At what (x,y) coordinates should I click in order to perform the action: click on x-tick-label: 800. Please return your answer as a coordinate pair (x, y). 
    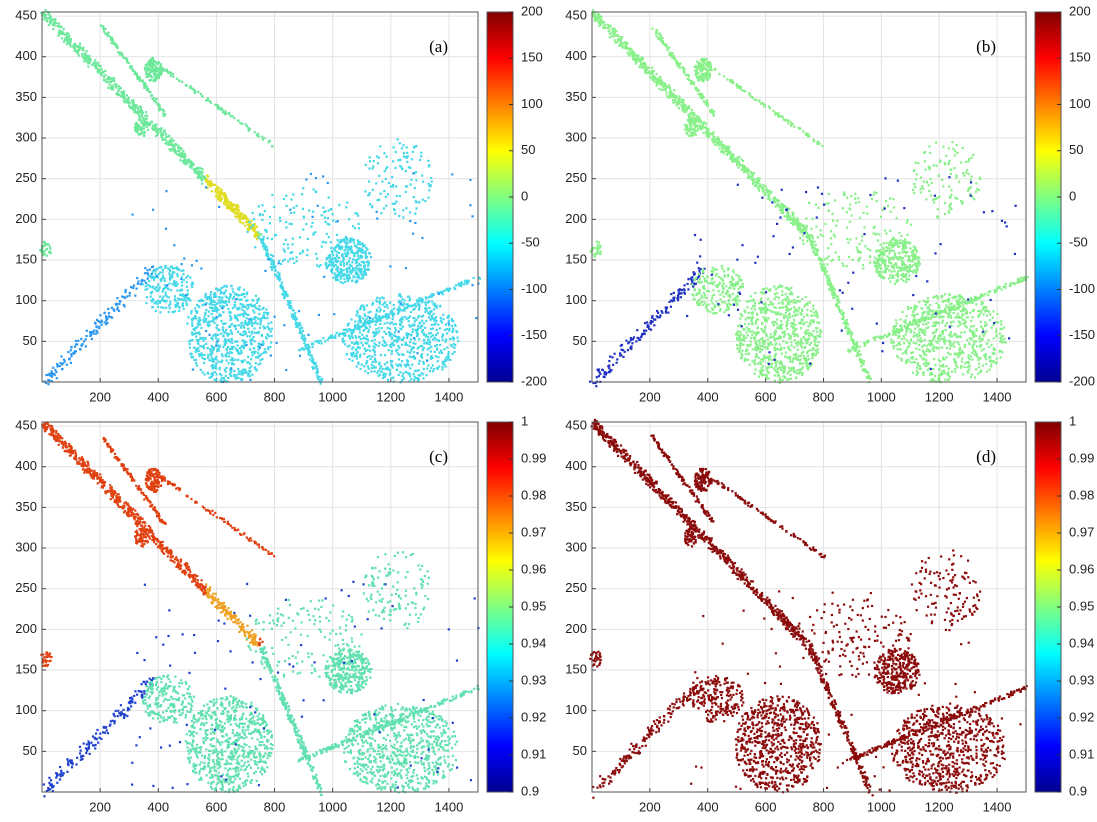
    Looking at the image, I should click on (275, 396).